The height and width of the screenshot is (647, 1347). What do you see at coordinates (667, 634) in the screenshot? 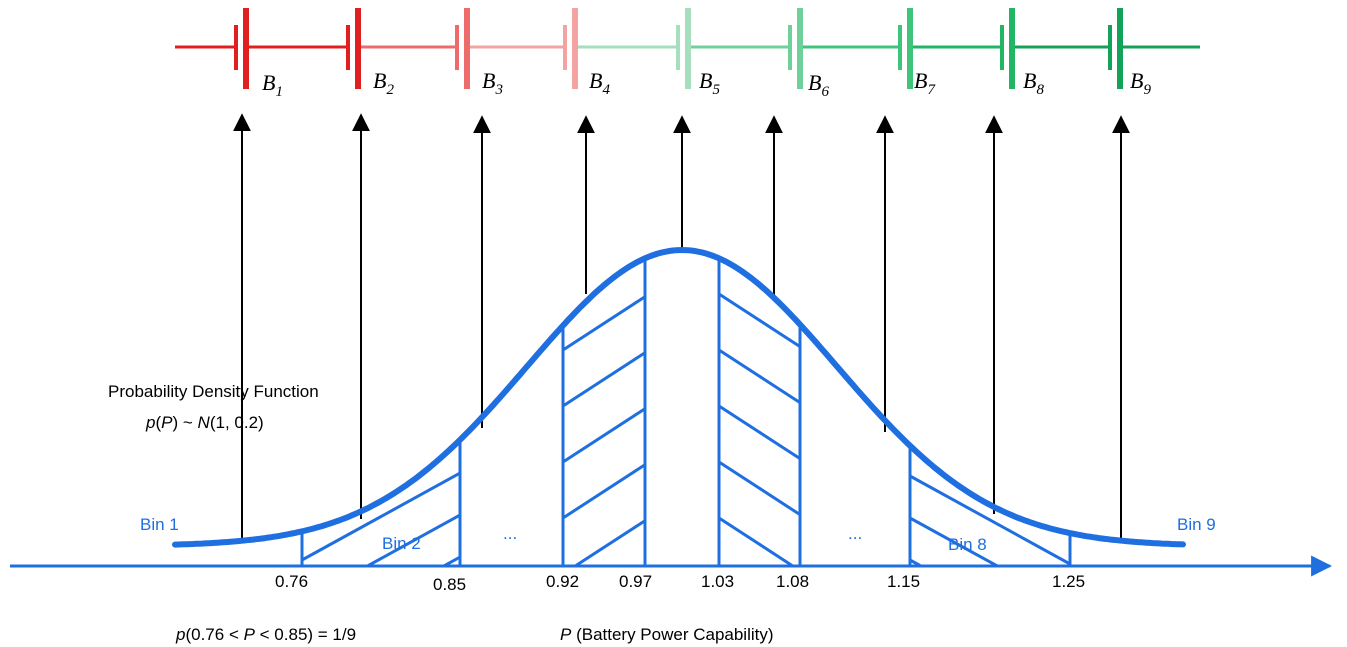
I see `p-axis-caption: P (Battery Power Capability)` at bounding box center [667, 634].